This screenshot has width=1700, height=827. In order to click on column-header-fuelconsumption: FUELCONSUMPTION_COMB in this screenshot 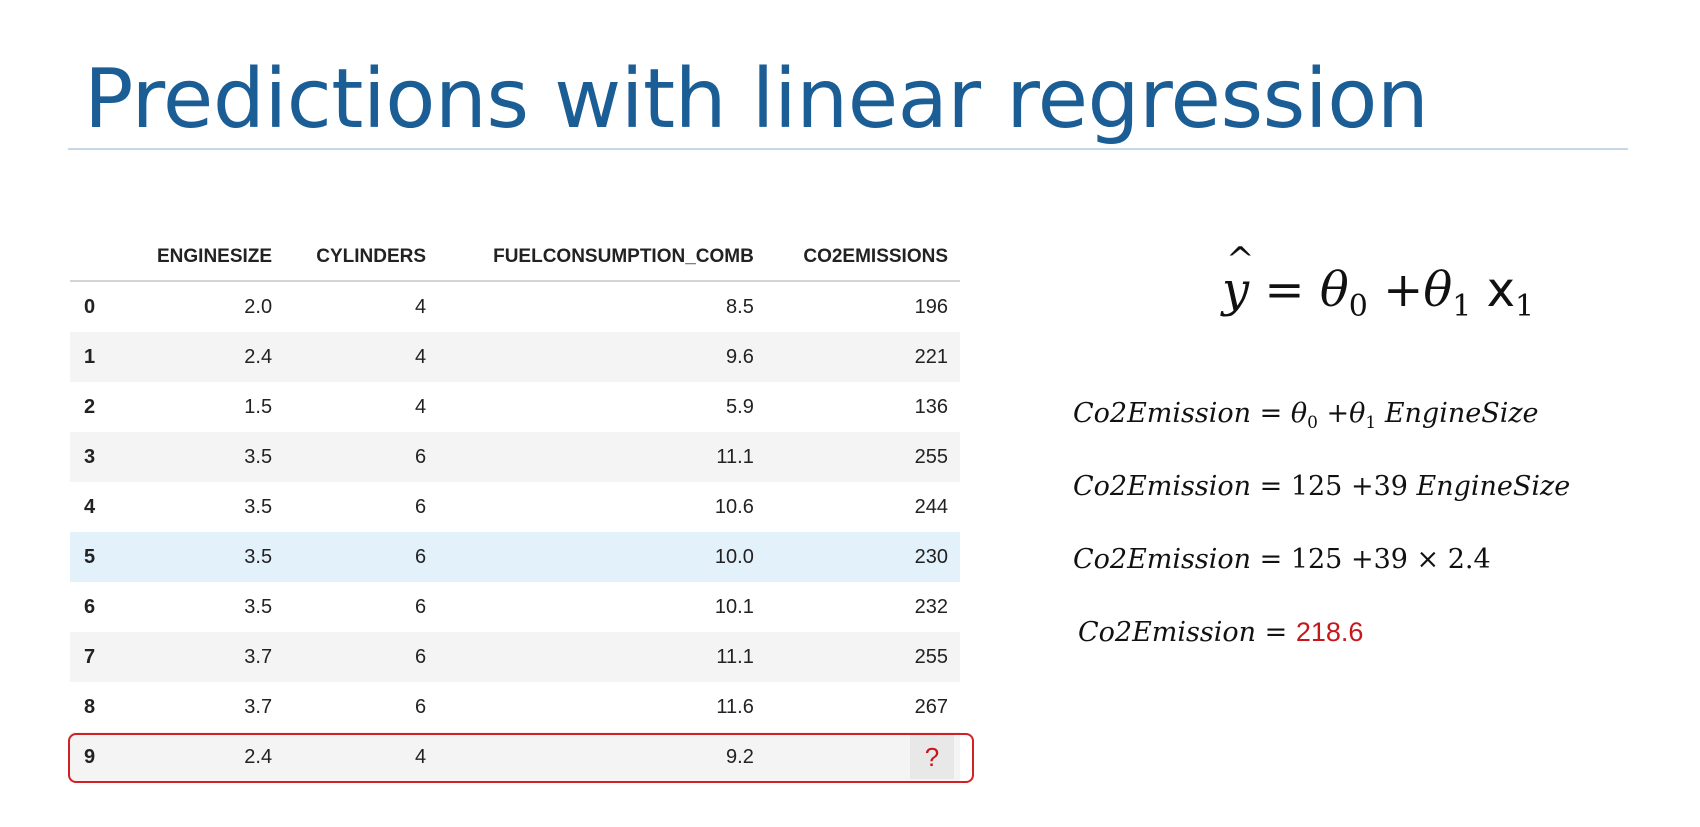, I will do `click(602, 257)`.